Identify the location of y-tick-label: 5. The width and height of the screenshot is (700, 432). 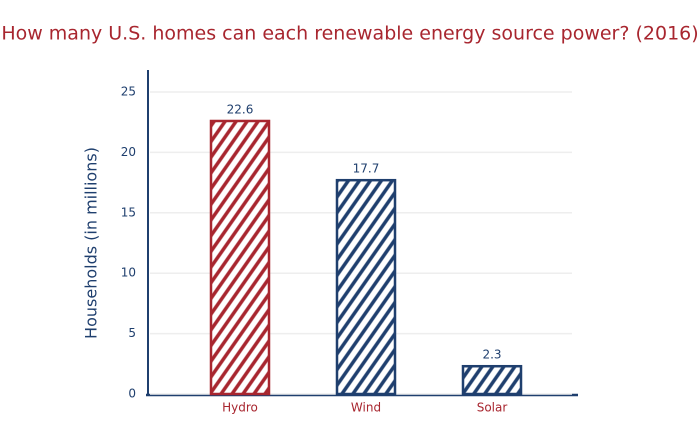
(132, 333).